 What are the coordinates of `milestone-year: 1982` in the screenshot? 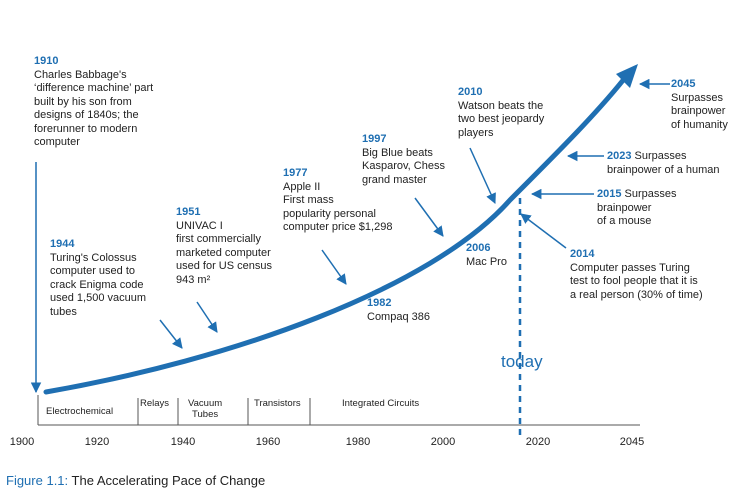 It's located at (379, 303).